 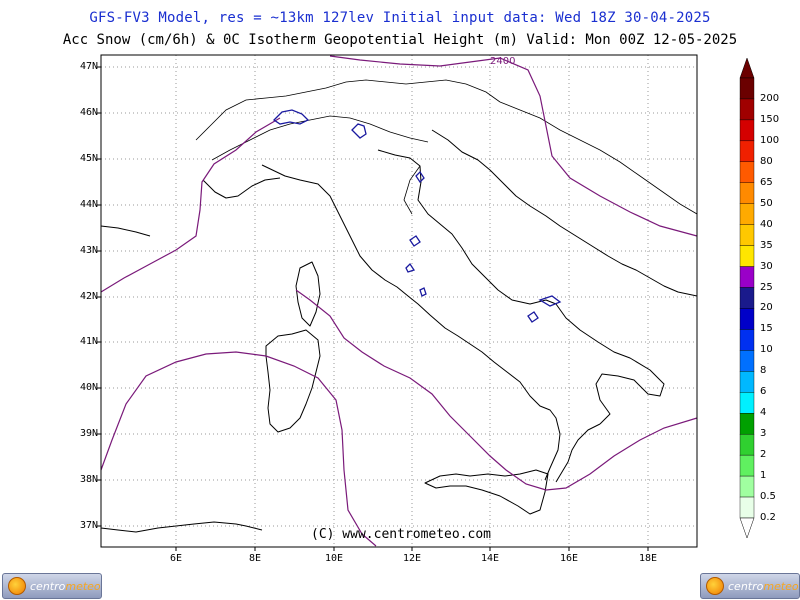 What do you see at coordinates (334, 558) in the screenshot?
I see `lon-label-10e: 10E` at bounding box center [334, 558].